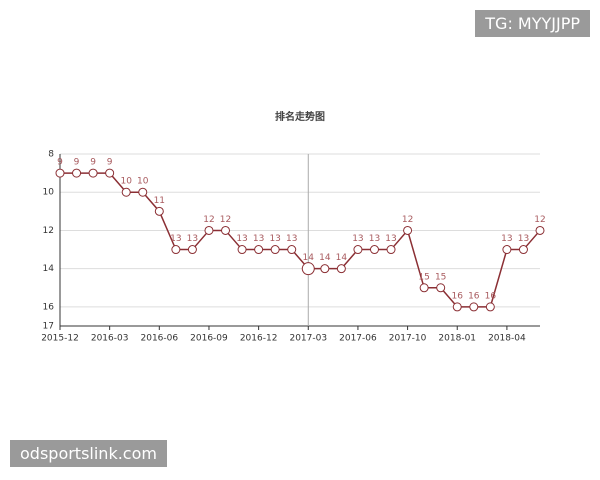 Image resolution: width=600 pixels, height=480 pixels. Describe the element at coordinates (88, 453) in the screenshot. I see `watermark: odsportslink.com` at that location.